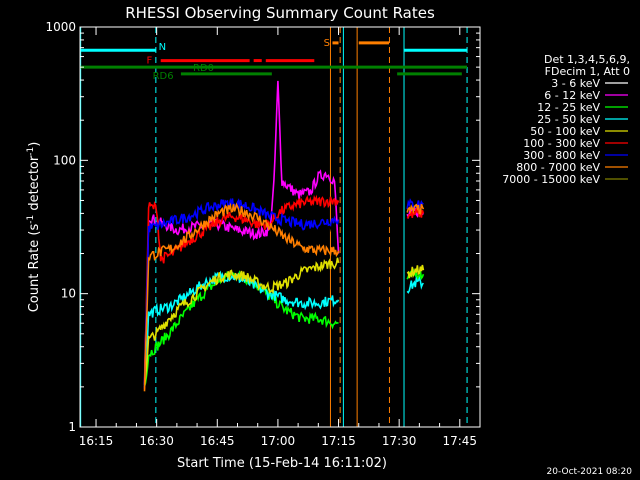 This screenshot has width=640, height=480. Describe the element at coordinates (203, 68) in the screenshot. I see `flag-label-rd0: RD0` at that location.